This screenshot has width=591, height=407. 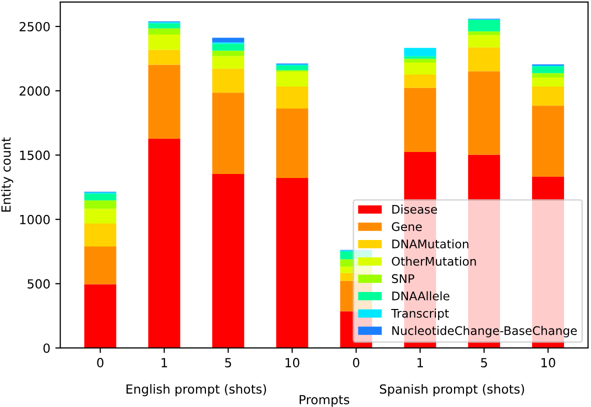 I want to click on y-tick-label: 0, so click(x=46, y=348).